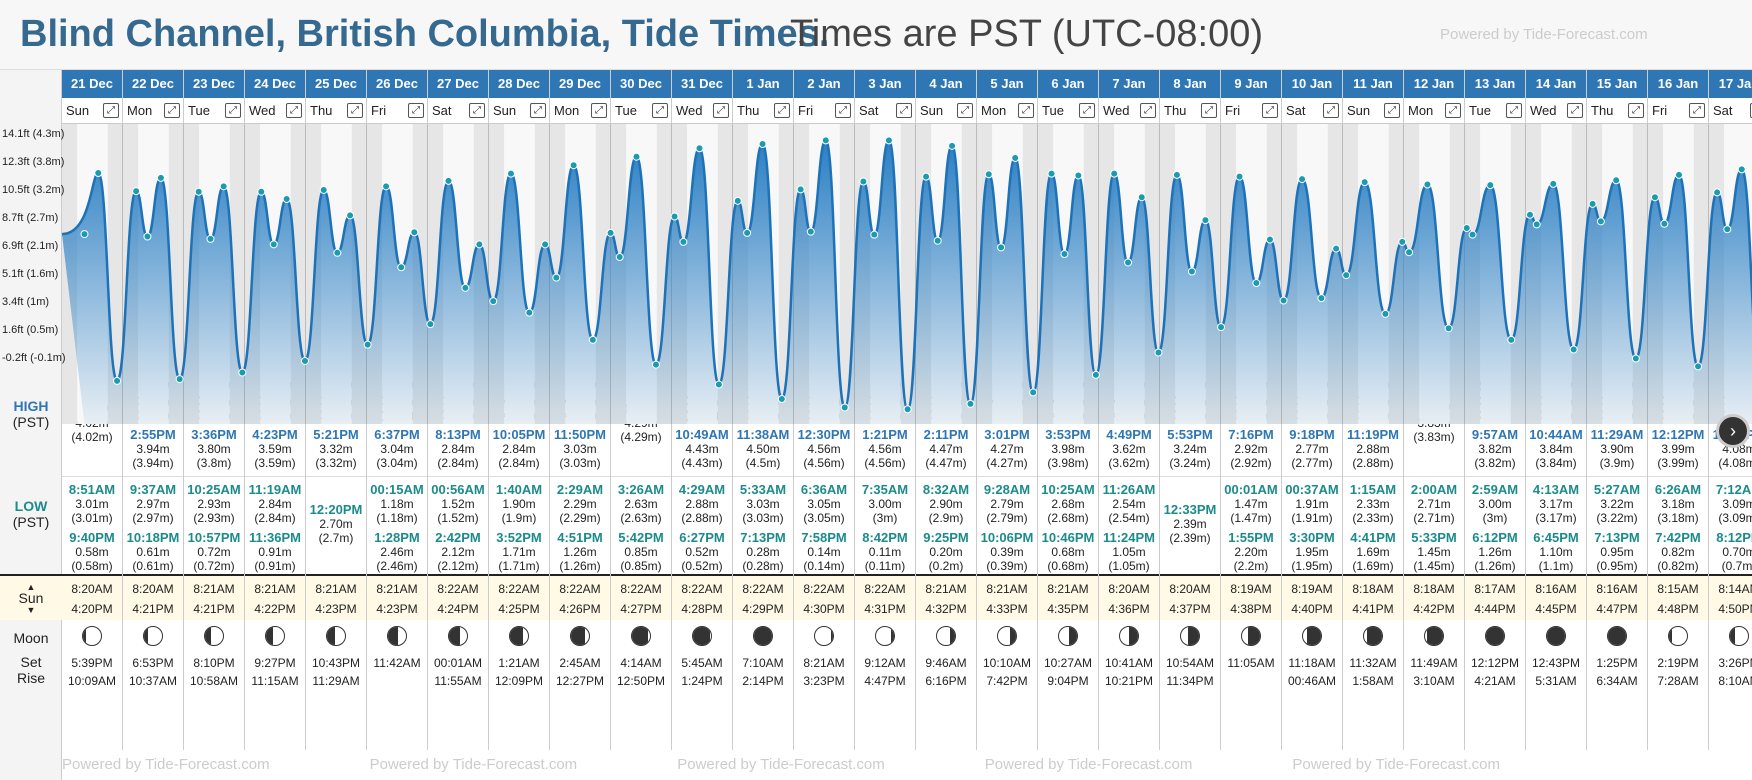 Image resolution: width=1752 pixels, height=780 pixels. I want to click on date-header: 28 Dec, so click(519, 84).